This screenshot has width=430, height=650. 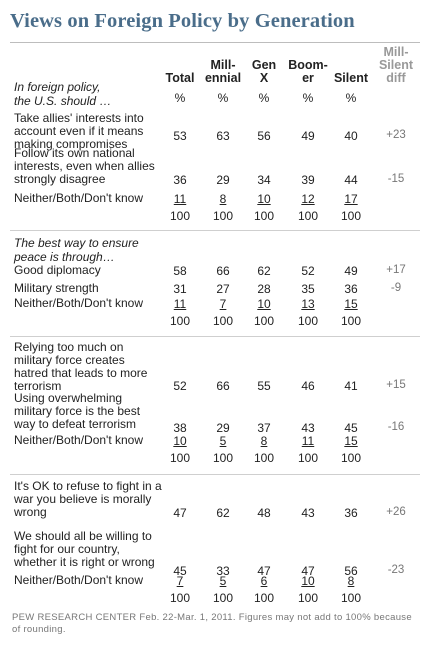 What do you see at coordinates (308, 304) in the screenshot?
I see `table-cell: 13` at bounding box center [308, 304].